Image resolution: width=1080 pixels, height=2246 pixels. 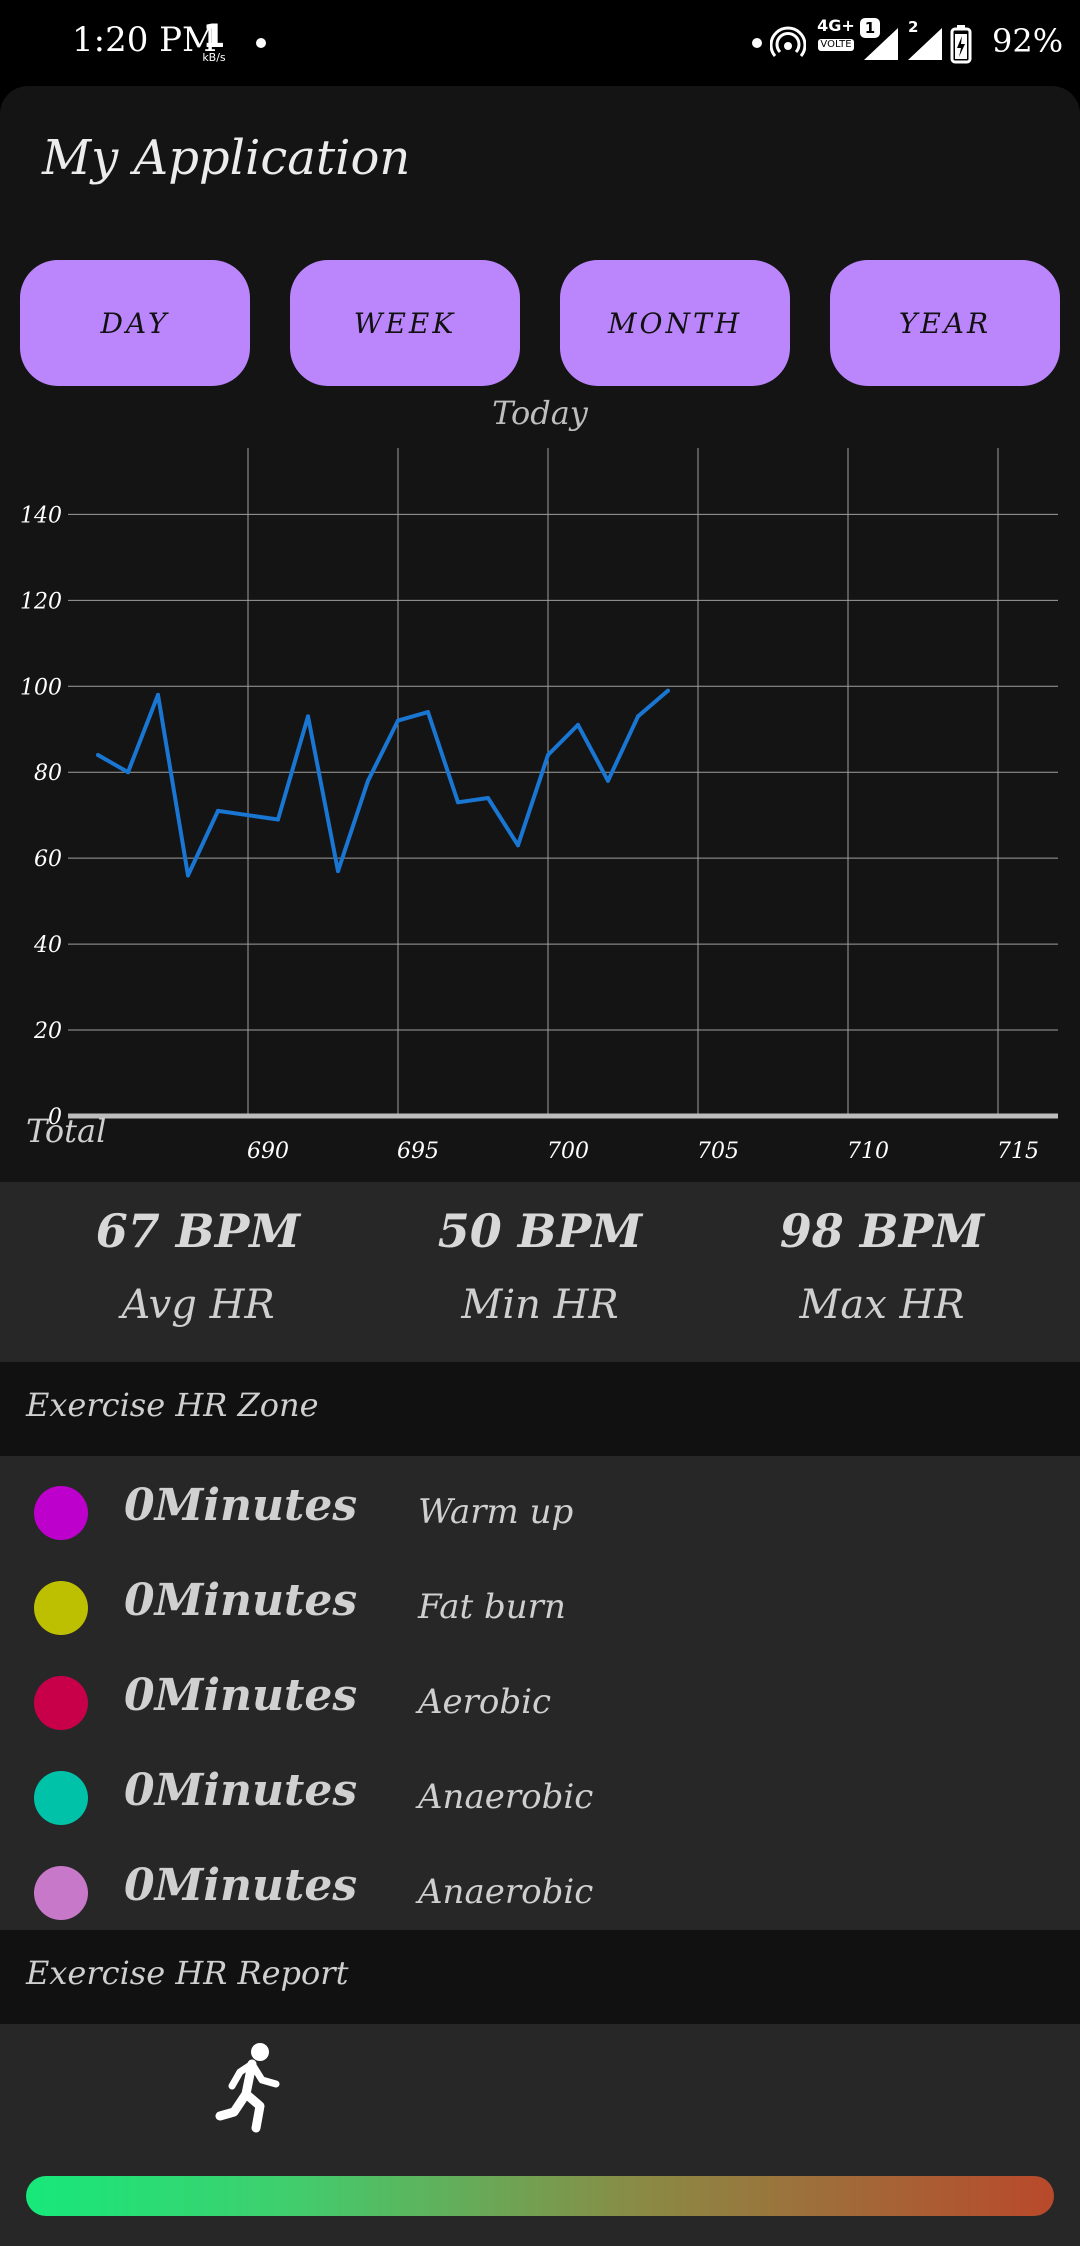 What do you see at coordinates (496, 1512) in the screenshot?
I see `zone-name: Warm up` at bounding box center [496, 1512].